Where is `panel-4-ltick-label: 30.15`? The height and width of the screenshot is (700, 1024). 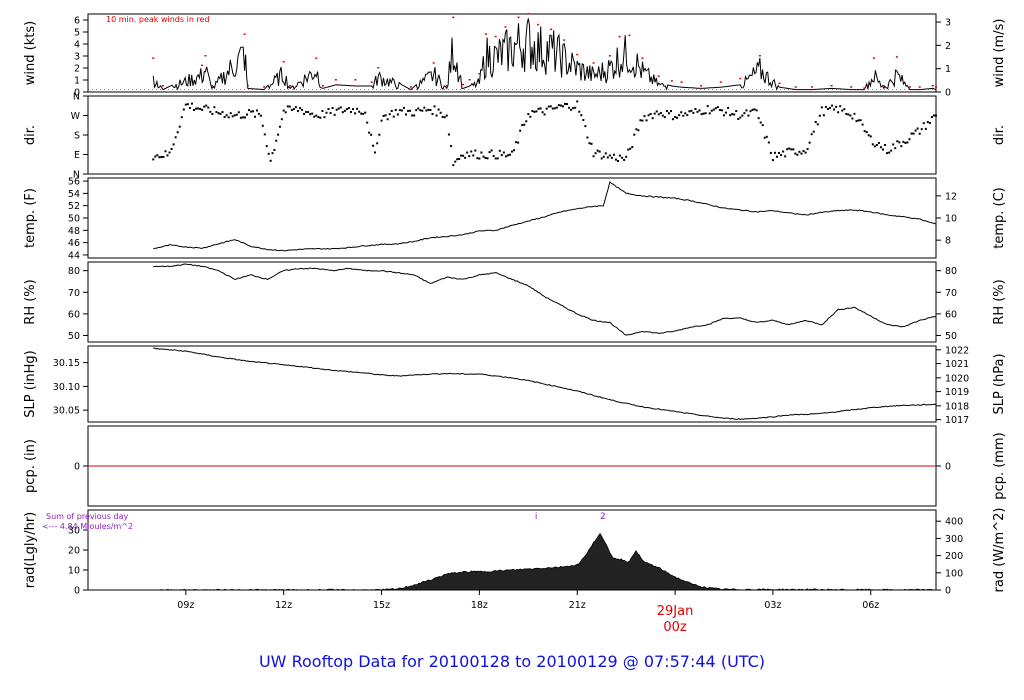 panel-4-ltick-label: 30.15 is located at coordinates (66, 363).